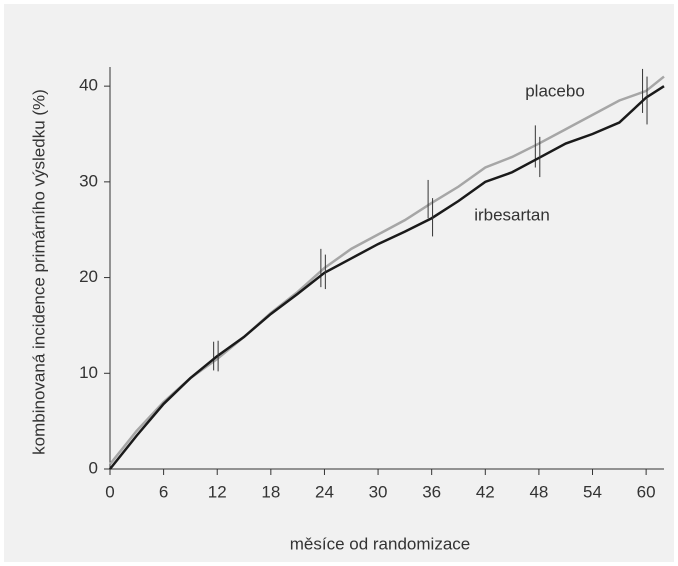  I want to click on x-tick-label: 0, so click(109, 491).